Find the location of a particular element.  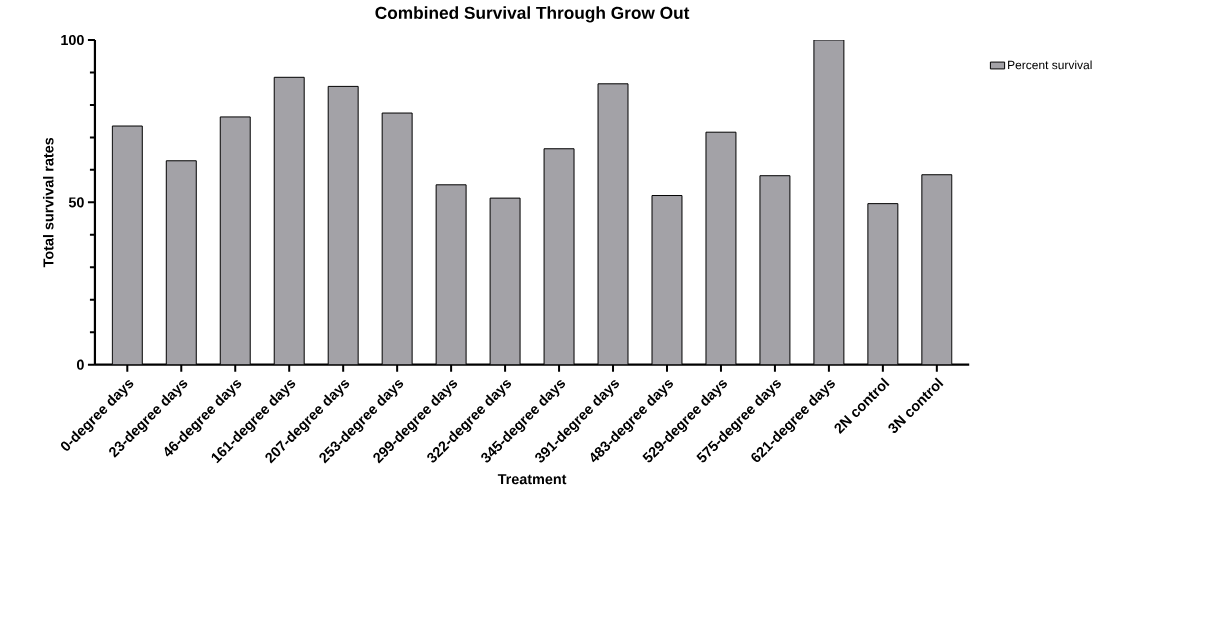

y-axis-title: Total survival rates is located at coordinates (48, 202).